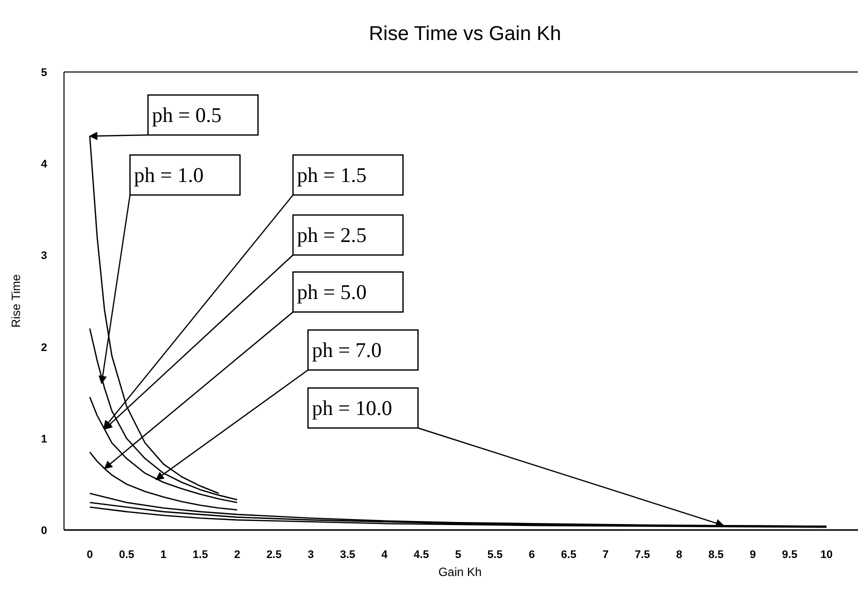 The height and width of the screenshot is (590, 858). What do you see at coordinates (126, 555) in the screenshot?
I see `x-tick-label: 0.5` at bounding box center [126, 555].